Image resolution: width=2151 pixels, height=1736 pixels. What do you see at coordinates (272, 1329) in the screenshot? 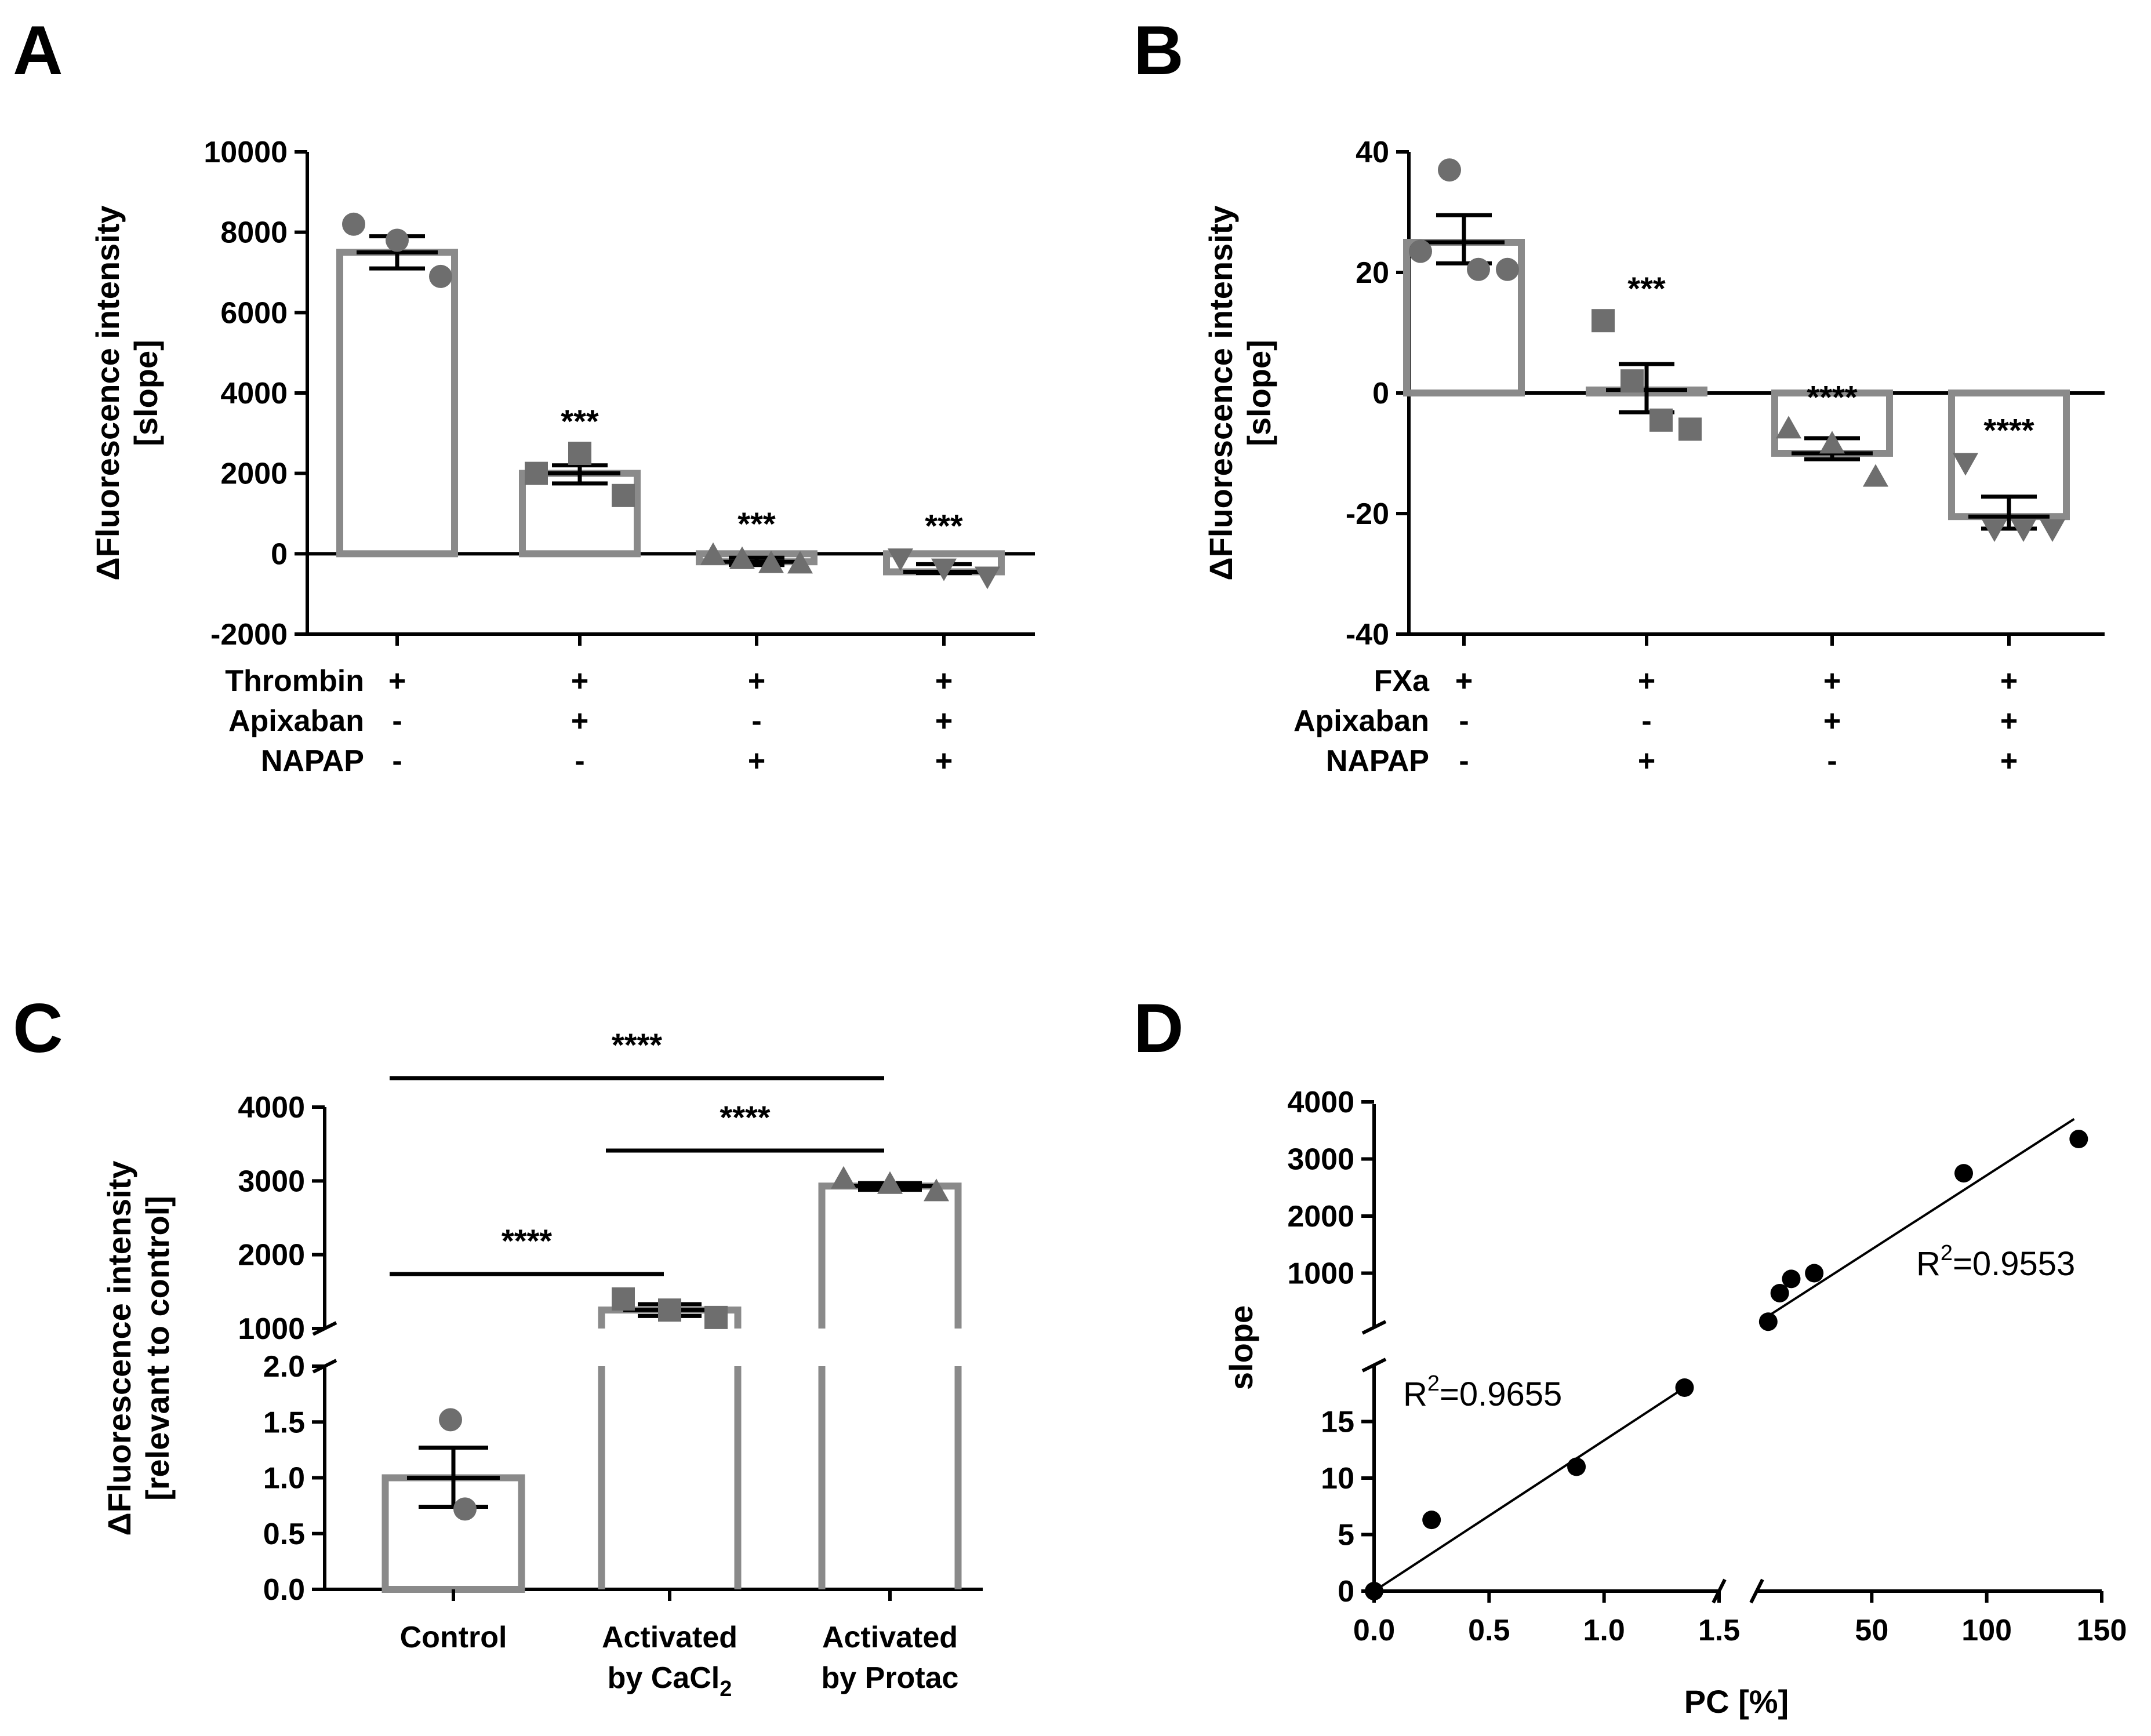
I see `y-tick-label: 1000` at bounding box center [272, 1329].